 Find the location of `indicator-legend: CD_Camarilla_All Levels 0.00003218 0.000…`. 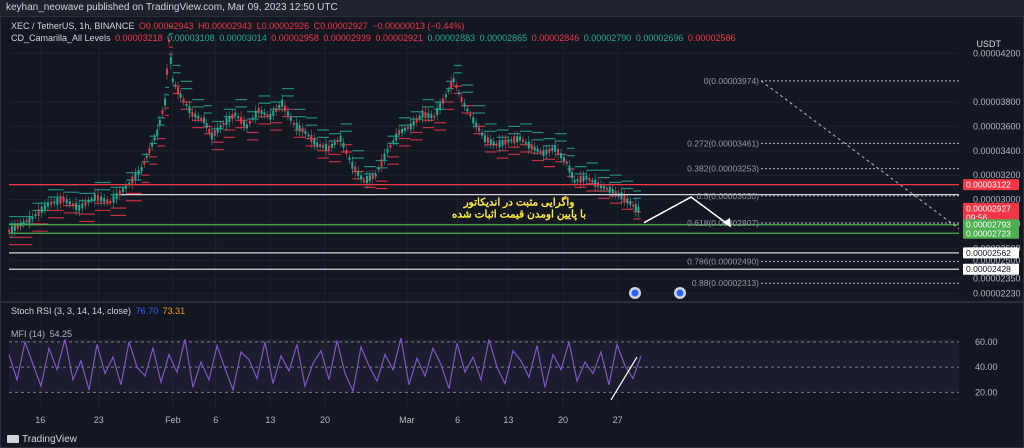

indicator-legend: CD_Camarilla_All Levels 0.00003218 0.000… is located at coordinates (373, 38).